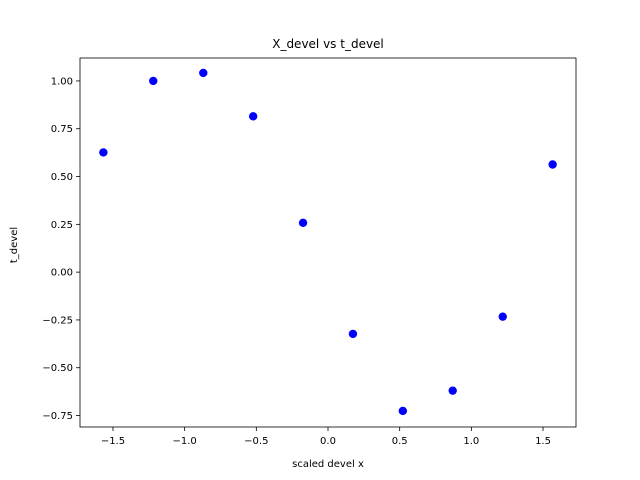 The width and height of the screenshot is (640, 480). I want to click on chart-title: X_devel vs t_devel, so click(328, 44).